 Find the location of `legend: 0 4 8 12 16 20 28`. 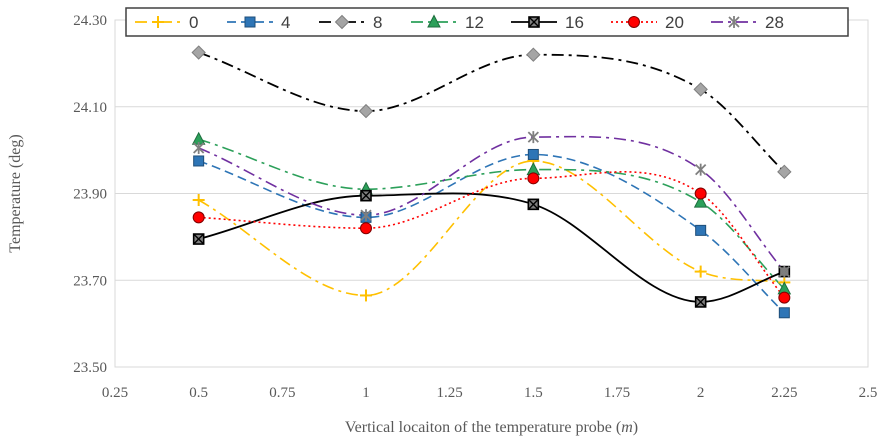

legend: 0 4 8 12 16 20 28 is located at coordinates (487, 22).